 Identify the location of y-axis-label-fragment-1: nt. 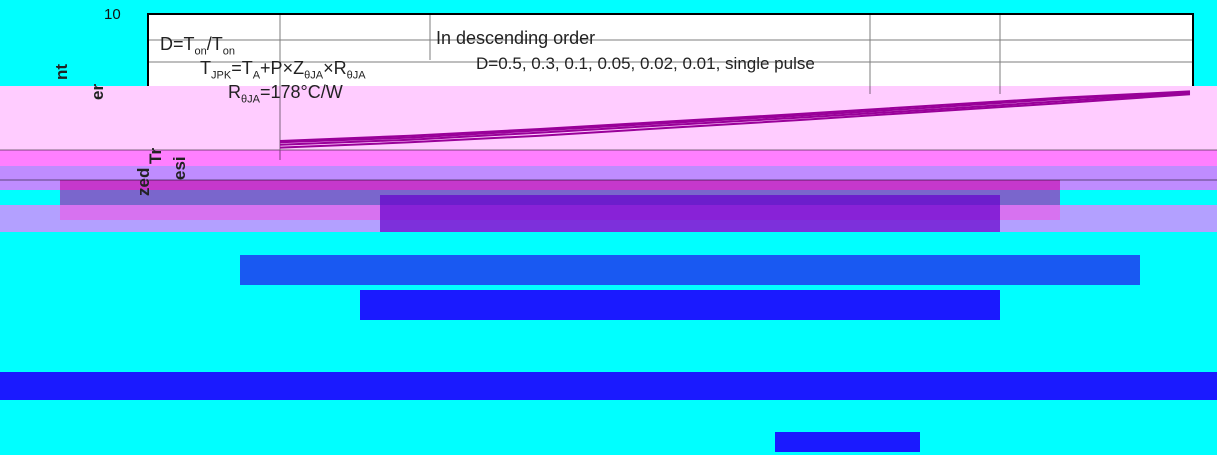
(61, 71).